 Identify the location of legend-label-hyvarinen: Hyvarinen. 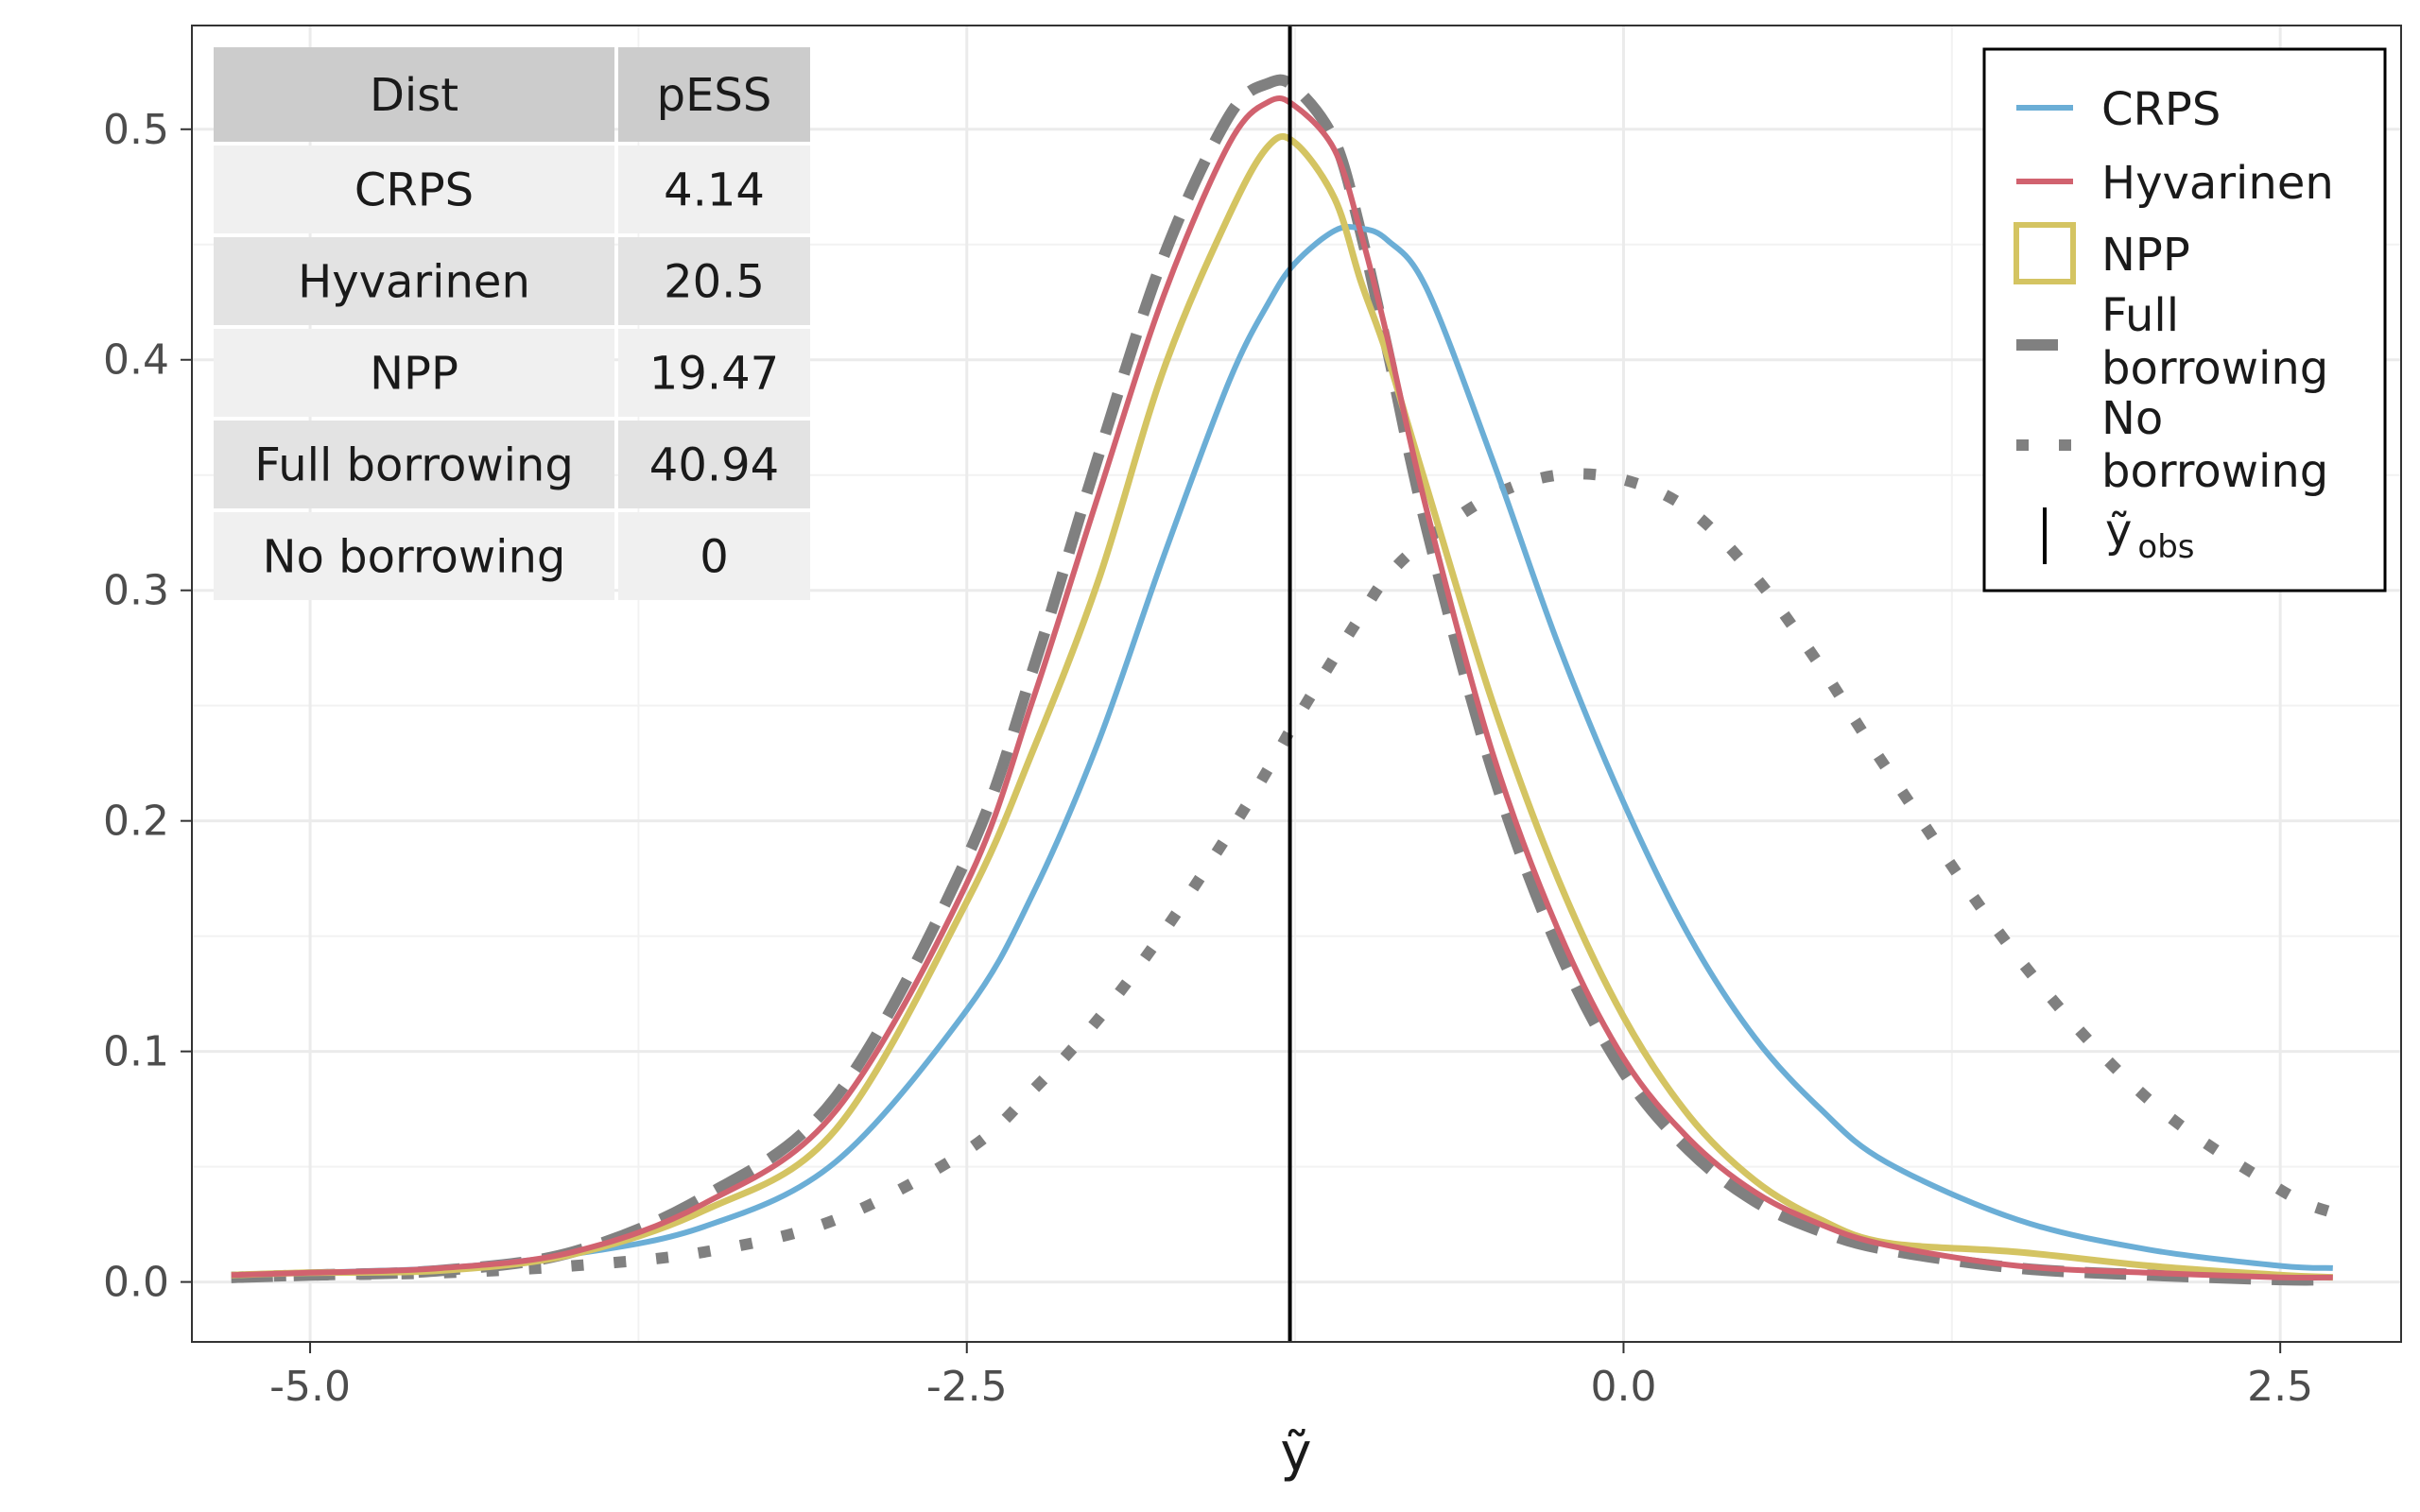
(2217, 183).